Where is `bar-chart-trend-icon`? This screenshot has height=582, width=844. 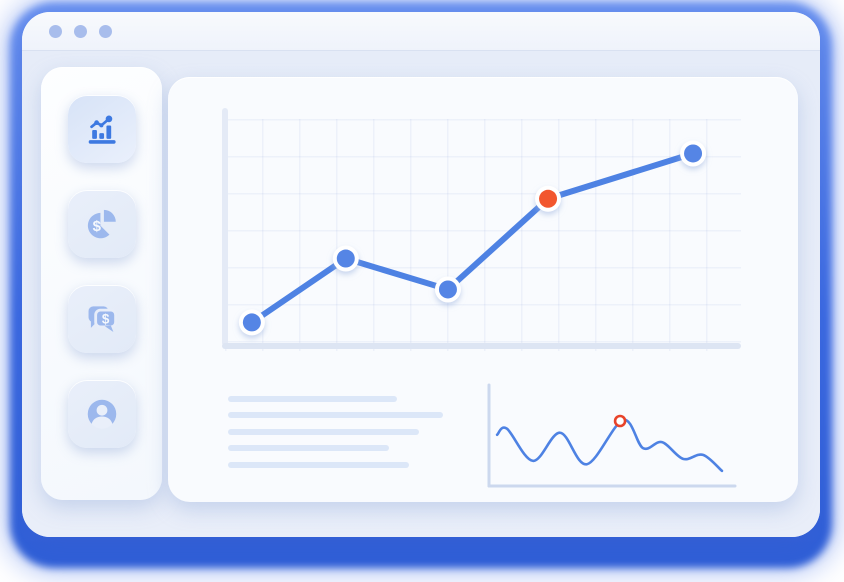 bar-chart-trend-icon is located at coordinates (102, 129).